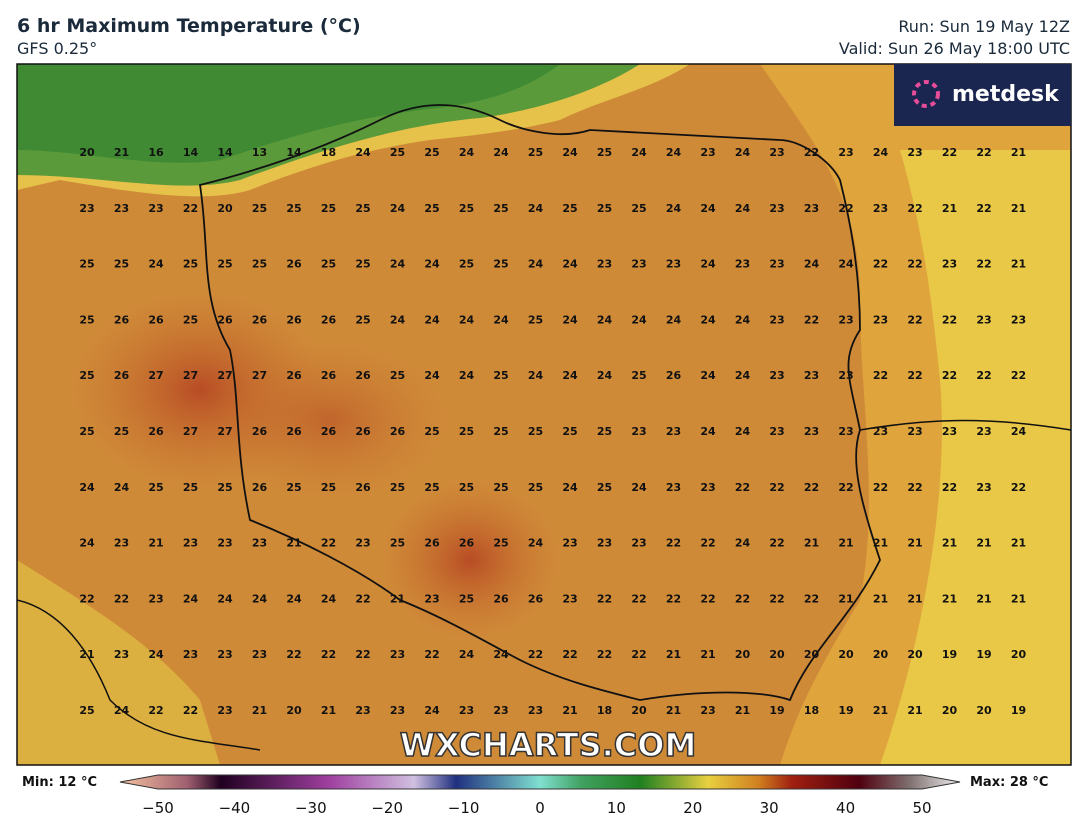  Describe the element at coordinates (224, 375) in the screenshot. I see `temperature-value: 27` at that location.